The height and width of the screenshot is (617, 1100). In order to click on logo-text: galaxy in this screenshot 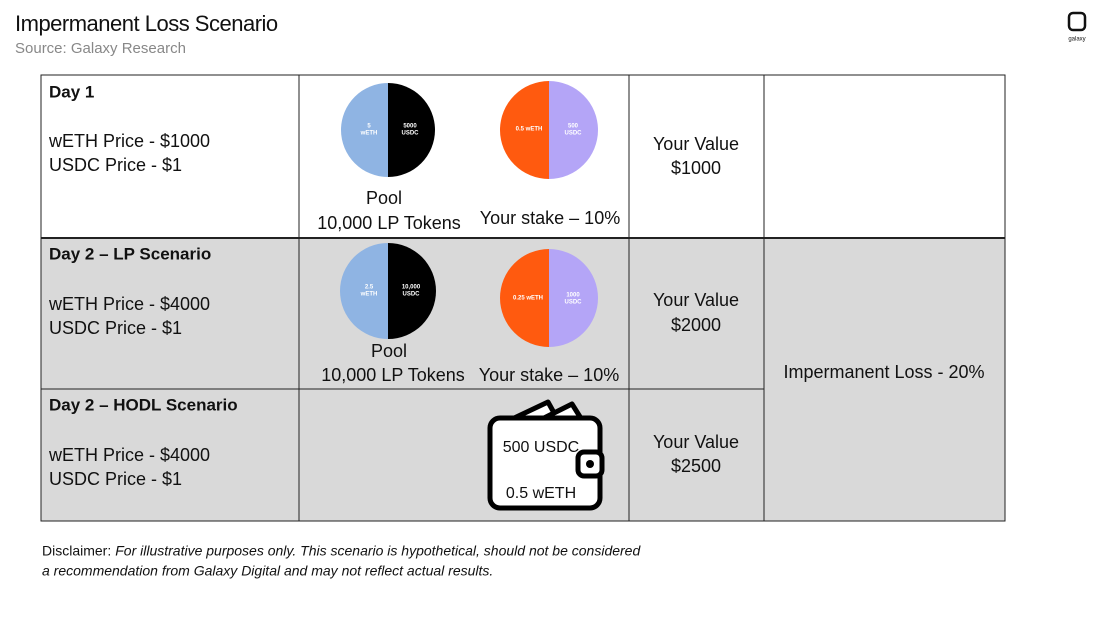, I will do `click(1076, 40)`.